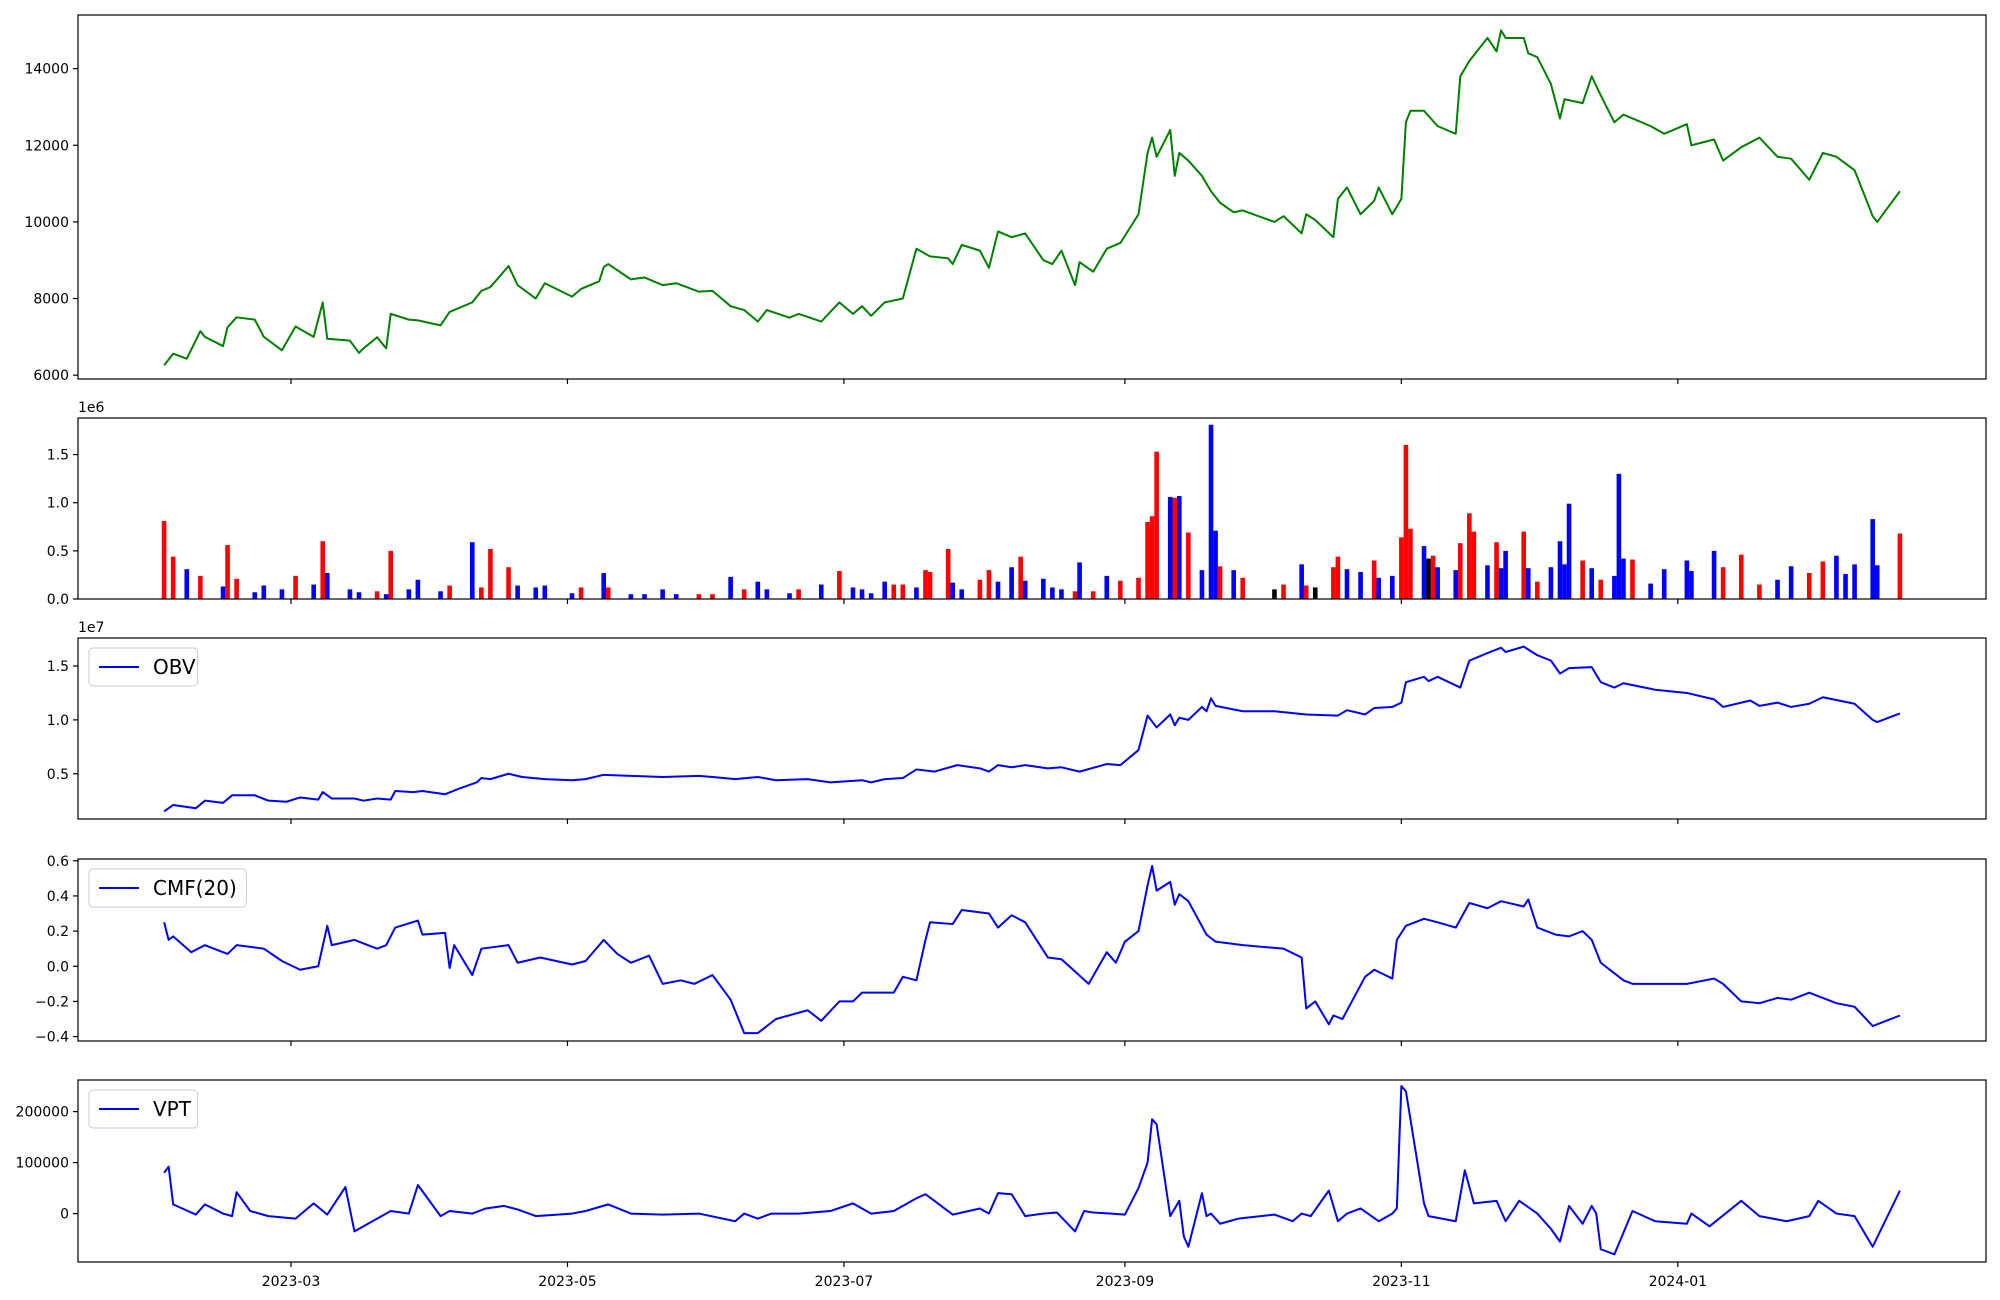  I want to click on price-ytick-label-3: 12000, so click(46, 146).